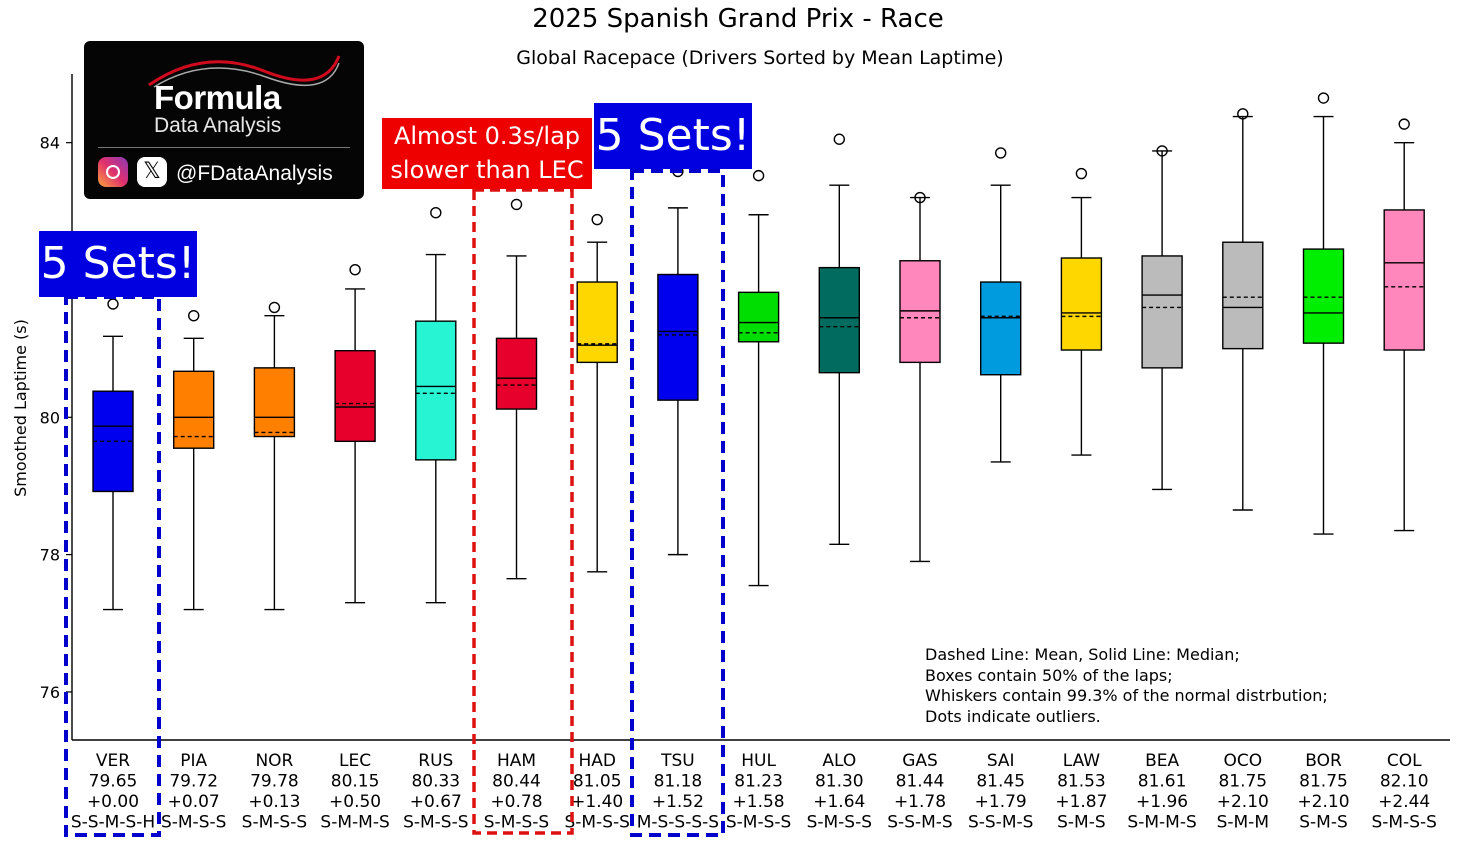  What do you see at coordinates (1323, 823) in the screenshot?
I see `driver-strategy-bor: S-M-S` at bounding box center [1323, 823].